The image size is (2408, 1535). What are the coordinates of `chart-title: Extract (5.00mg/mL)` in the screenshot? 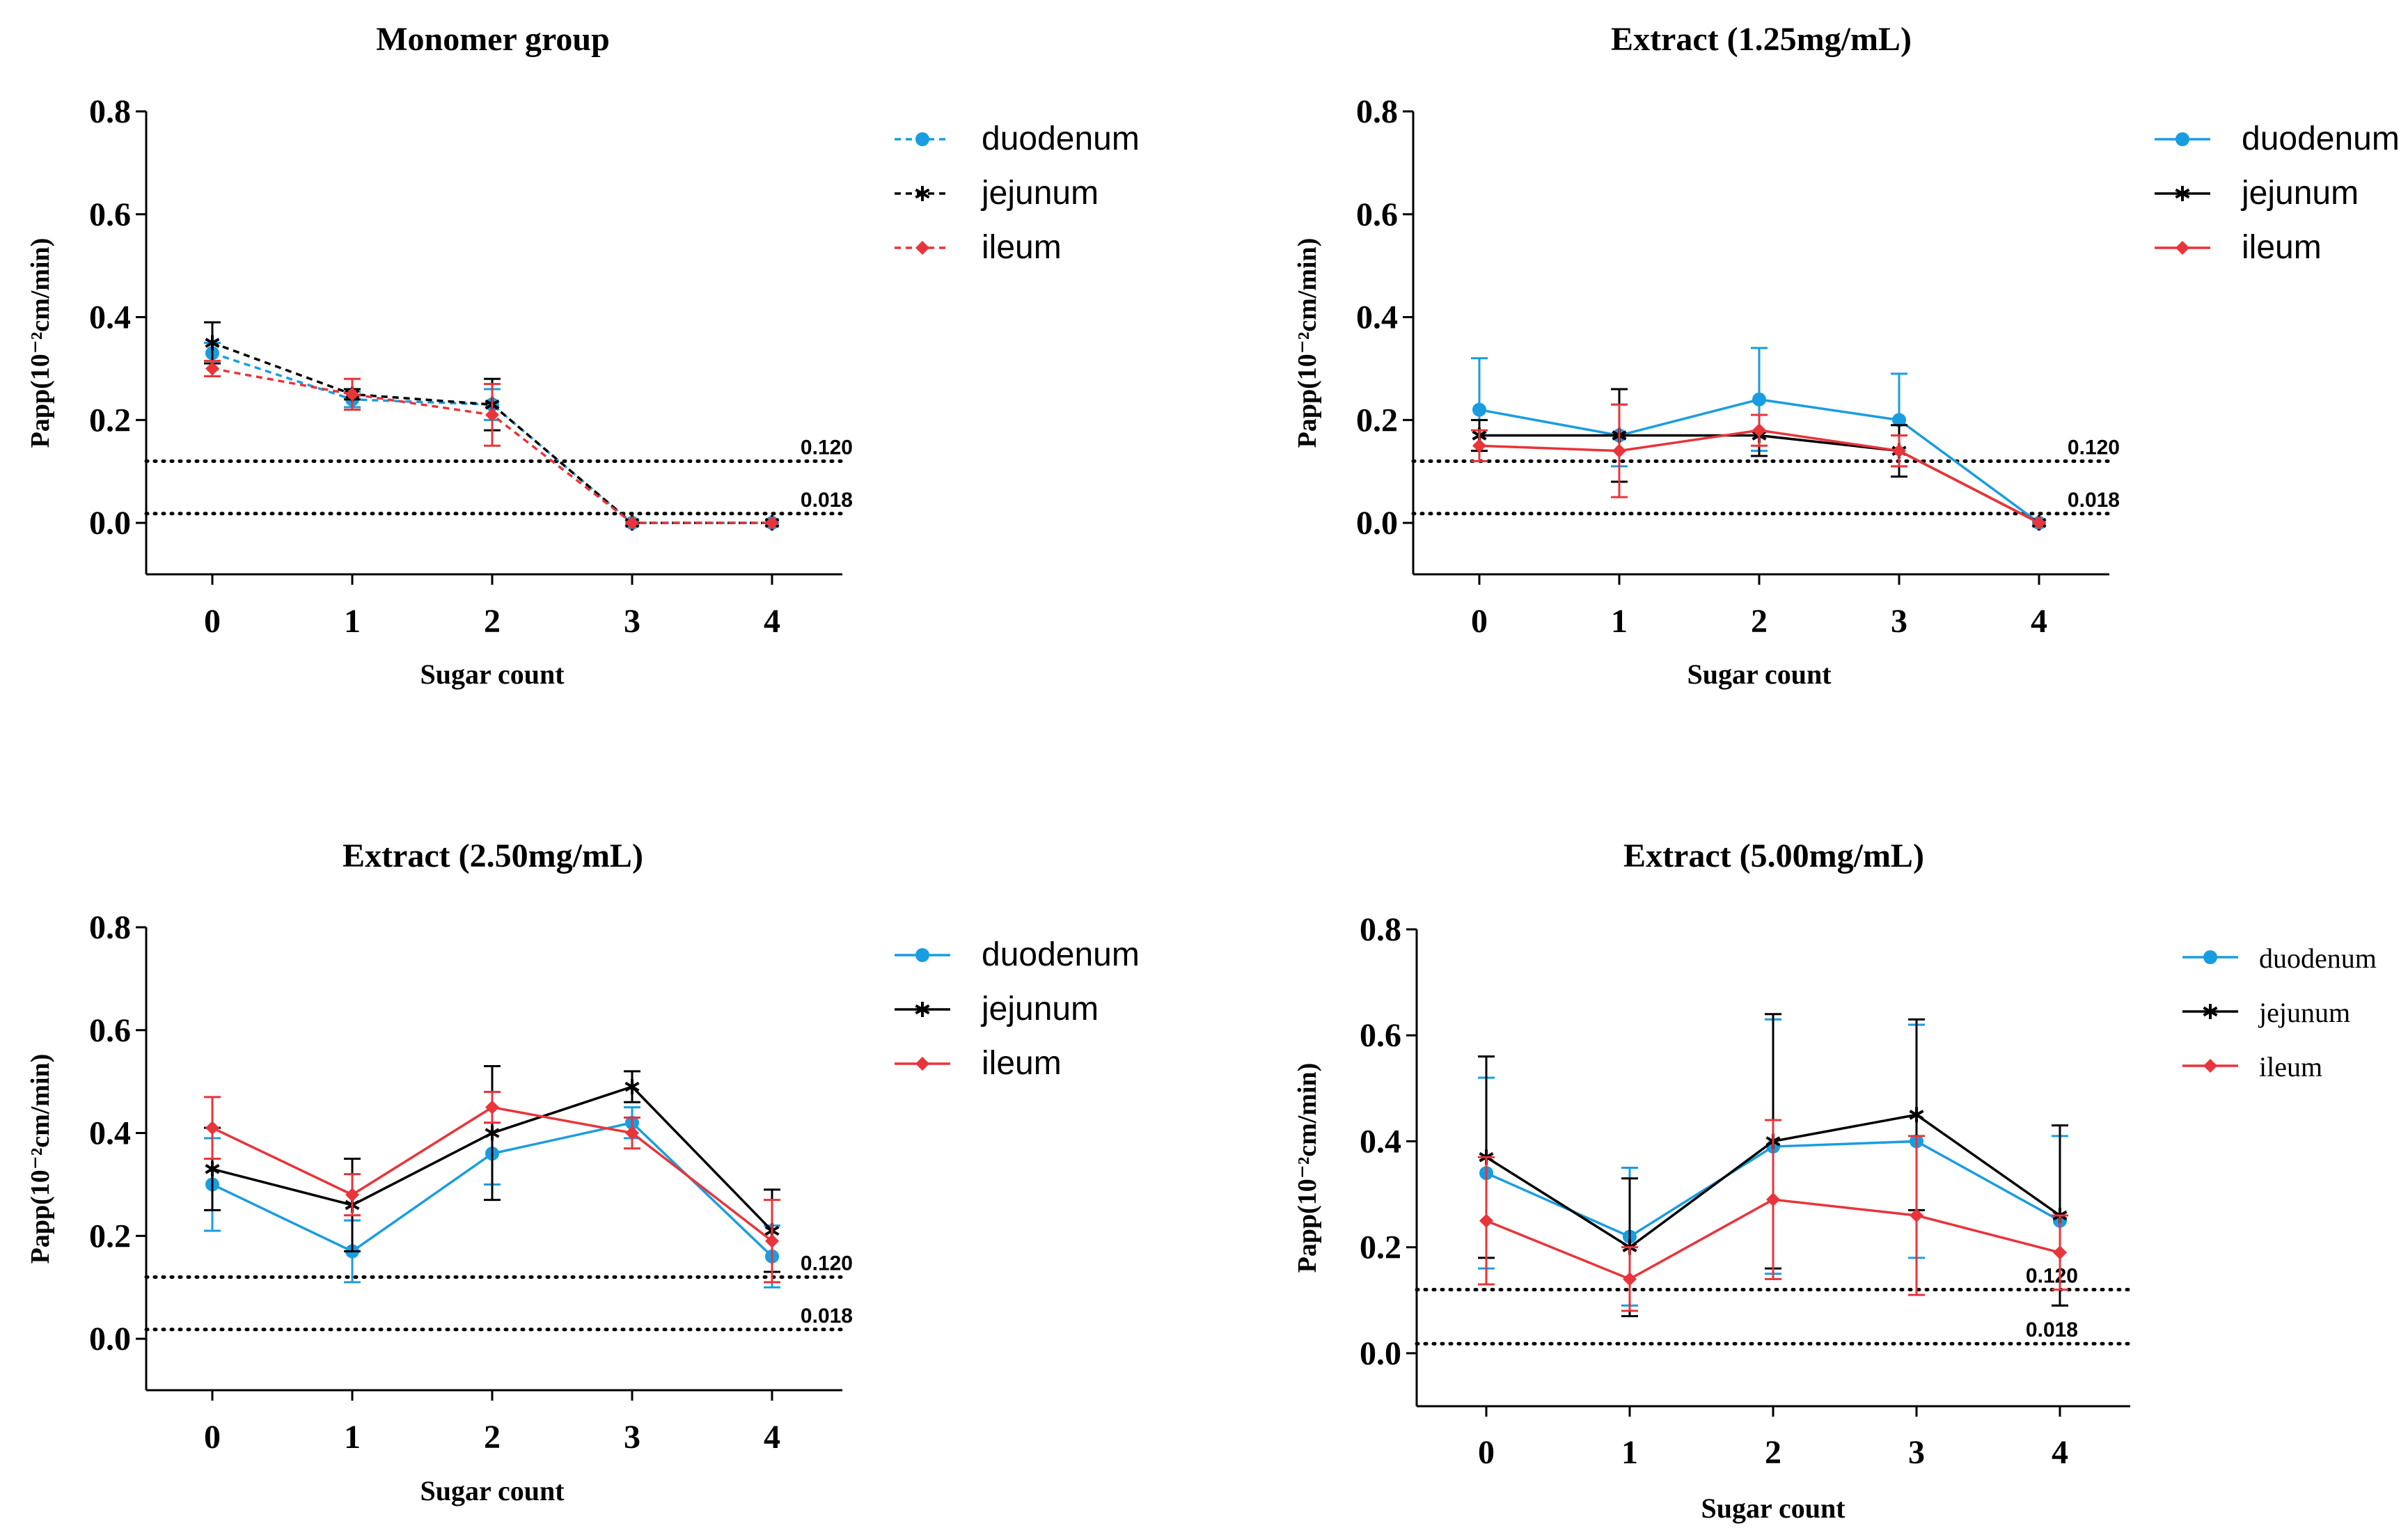 It's located at (1773, 856).